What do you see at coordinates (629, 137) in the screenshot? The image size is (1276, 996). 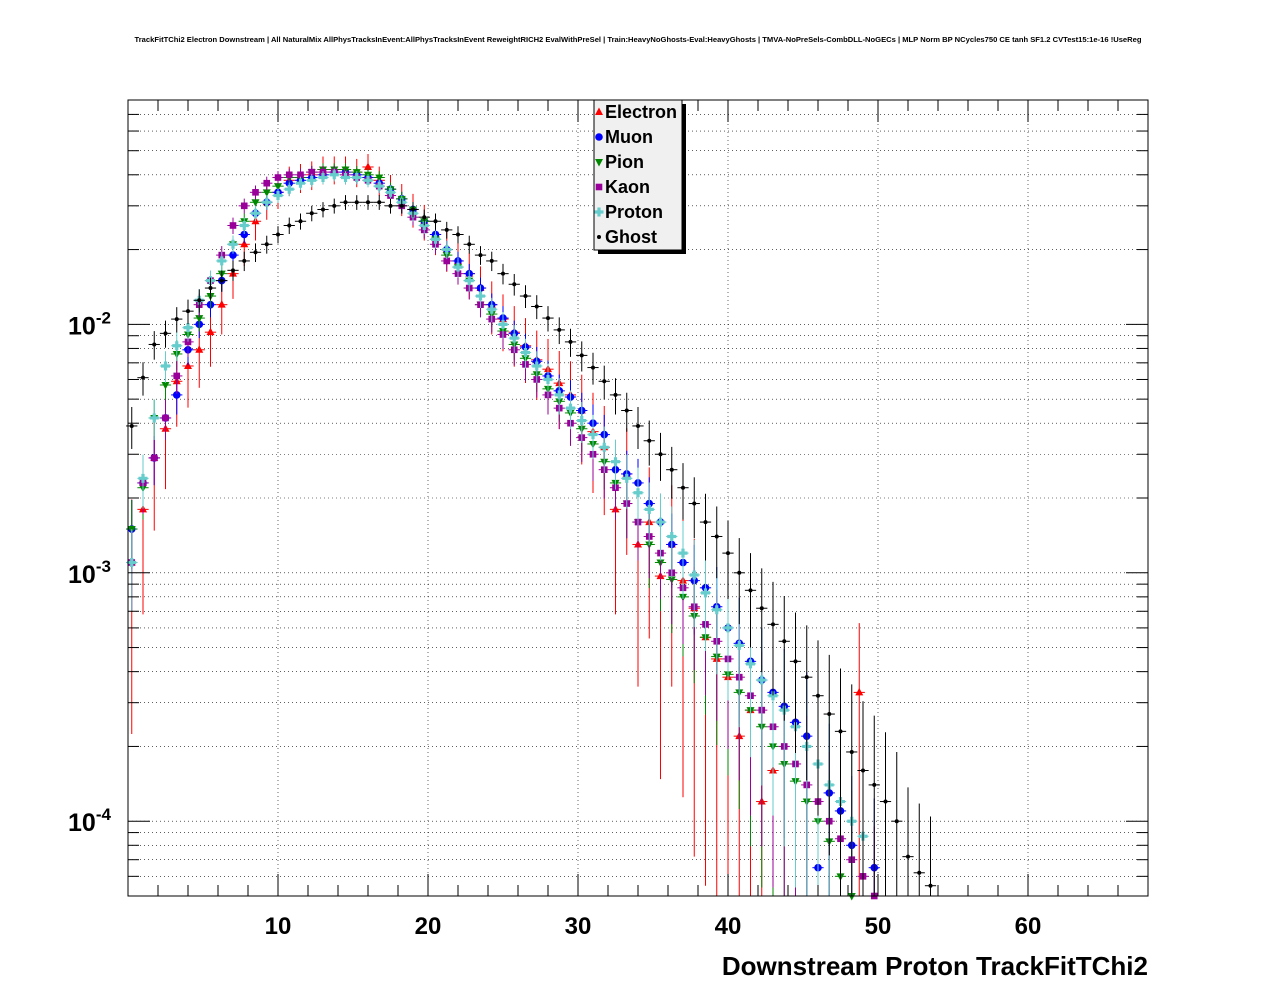 I see `legend-label-muon: Muon` at bounding box center [629, 137].